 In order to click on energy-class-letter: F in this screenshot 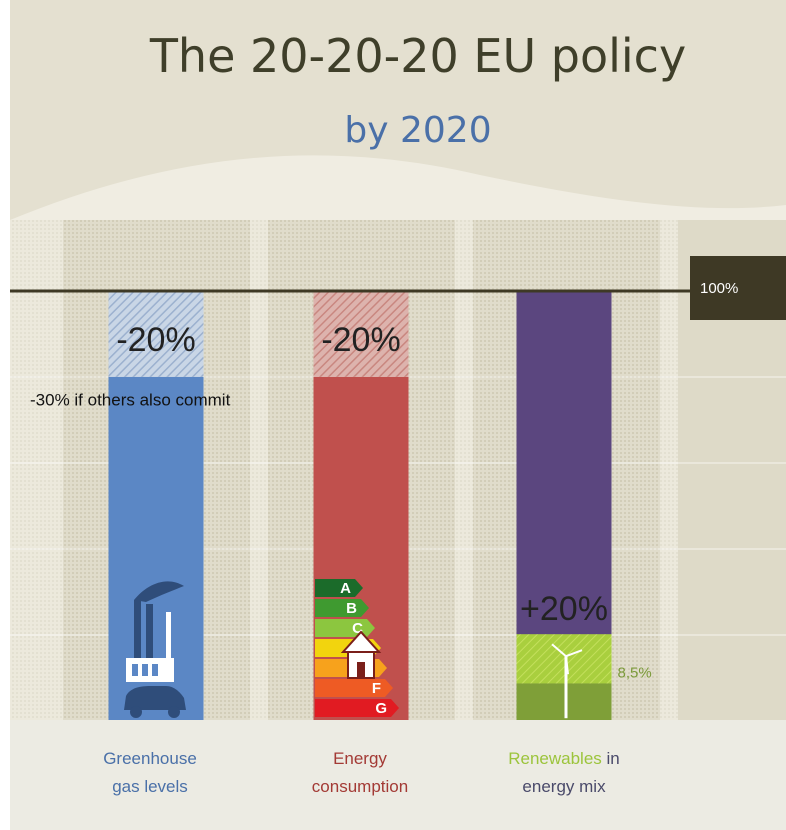, I will do `click(376, 688)`.